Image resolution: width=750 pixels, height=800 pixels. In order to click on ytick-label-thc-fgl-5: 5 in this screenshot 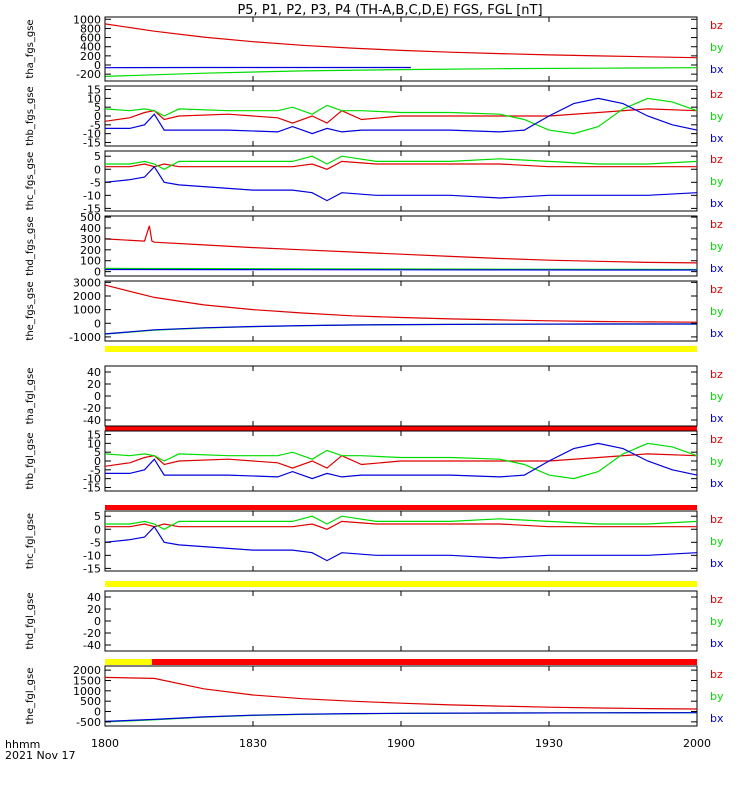, I will do `click(97, 516)`.